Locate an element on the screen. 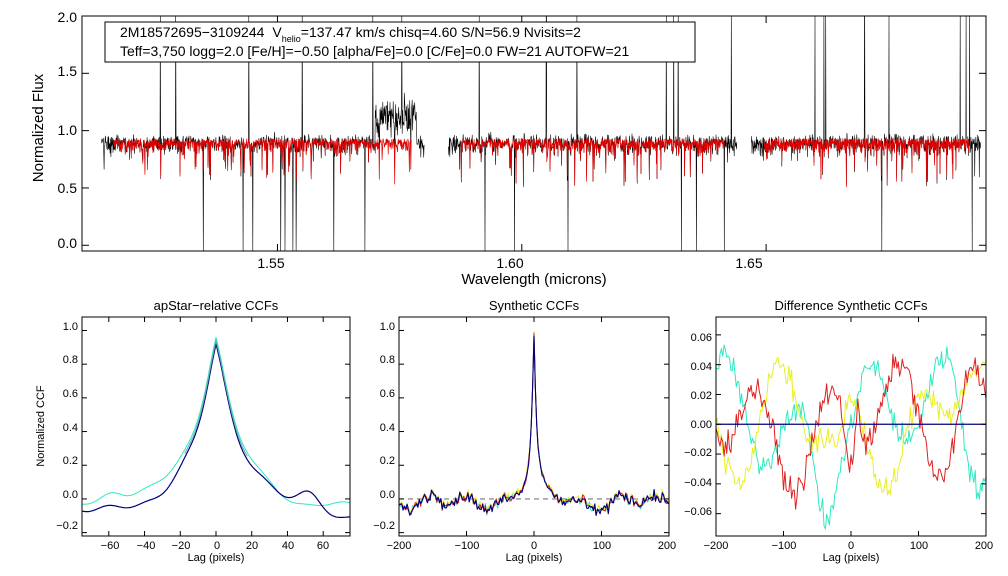  synthetic-ccf-lines is located at coordinates (534, 424).